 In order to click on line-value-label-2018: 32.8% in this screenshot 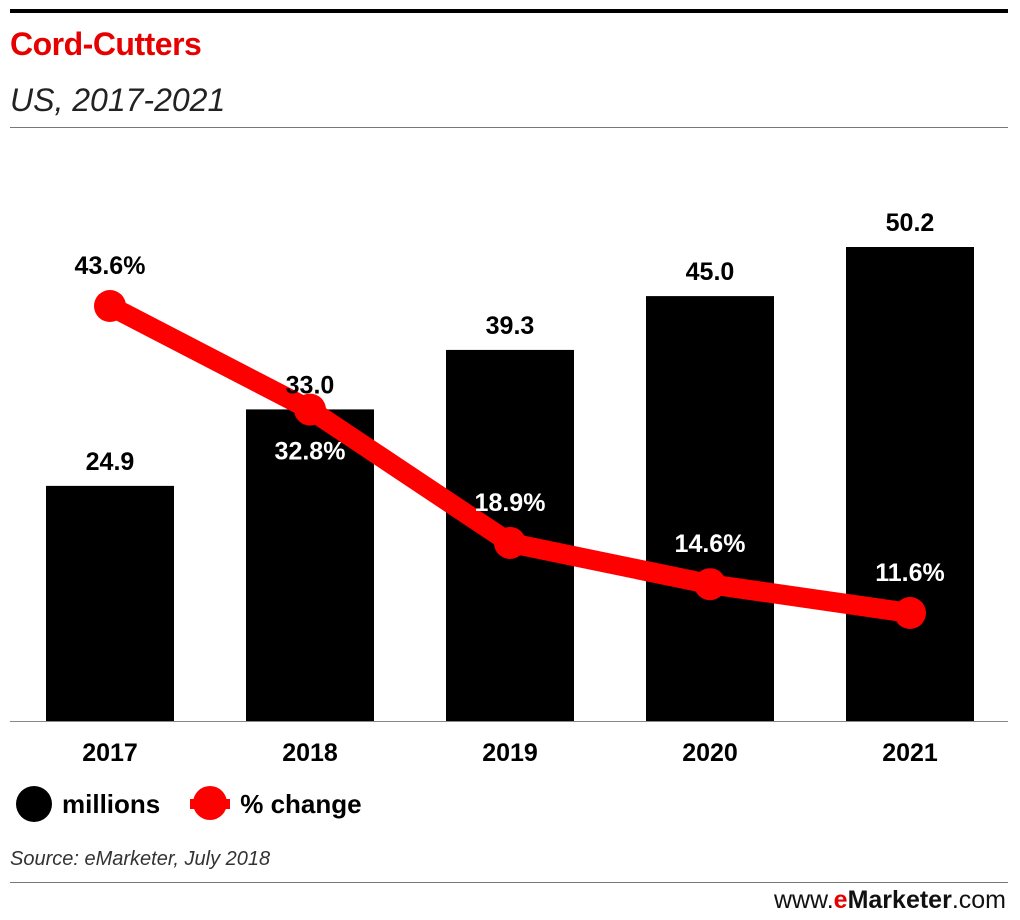, I will do `click(310, 452)`.